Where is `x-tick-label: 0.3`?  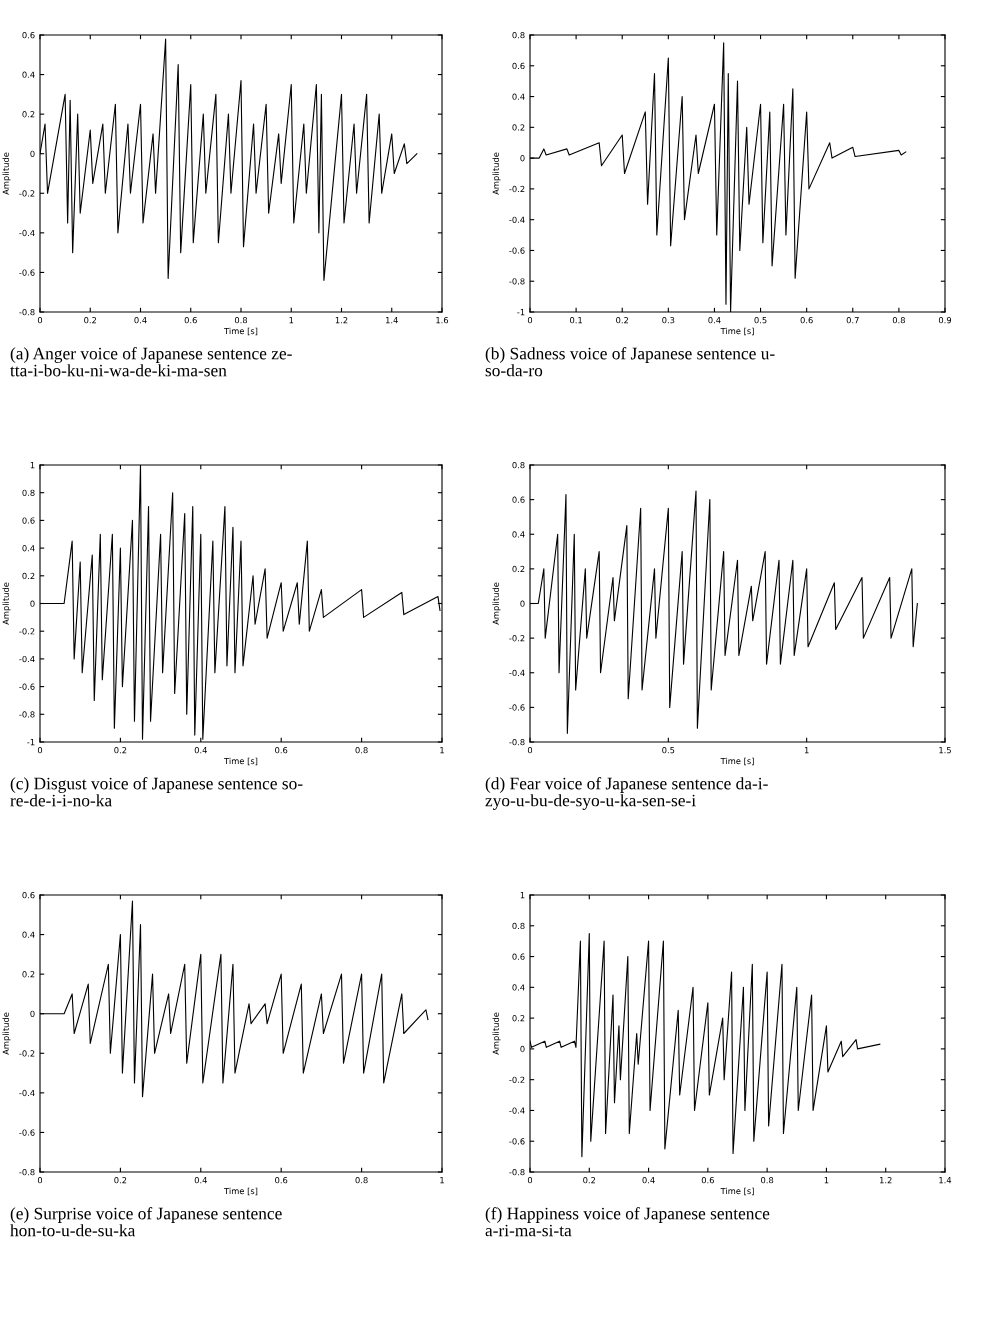
x-tick-label: 0.3 is located at coordinates (668, 320).